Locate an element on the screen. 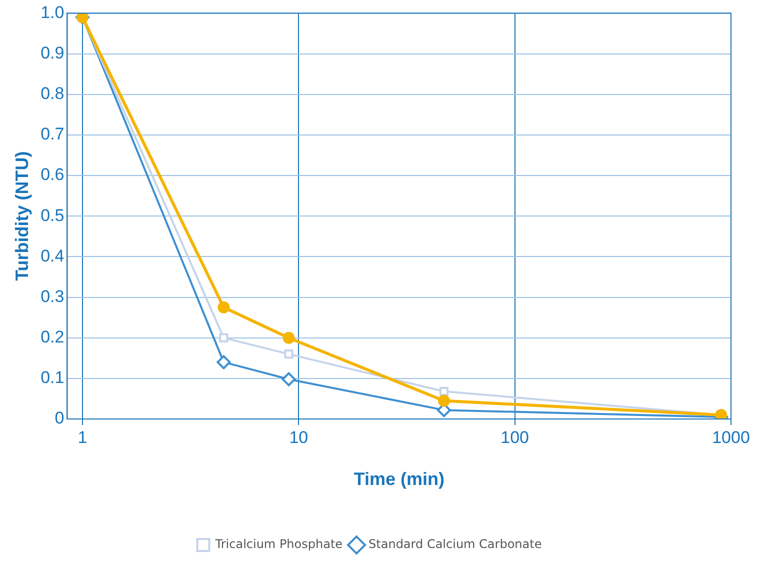 This screenshot has width=771, height=561. x-tick-label: 10 is located at coordinates (298, 437).